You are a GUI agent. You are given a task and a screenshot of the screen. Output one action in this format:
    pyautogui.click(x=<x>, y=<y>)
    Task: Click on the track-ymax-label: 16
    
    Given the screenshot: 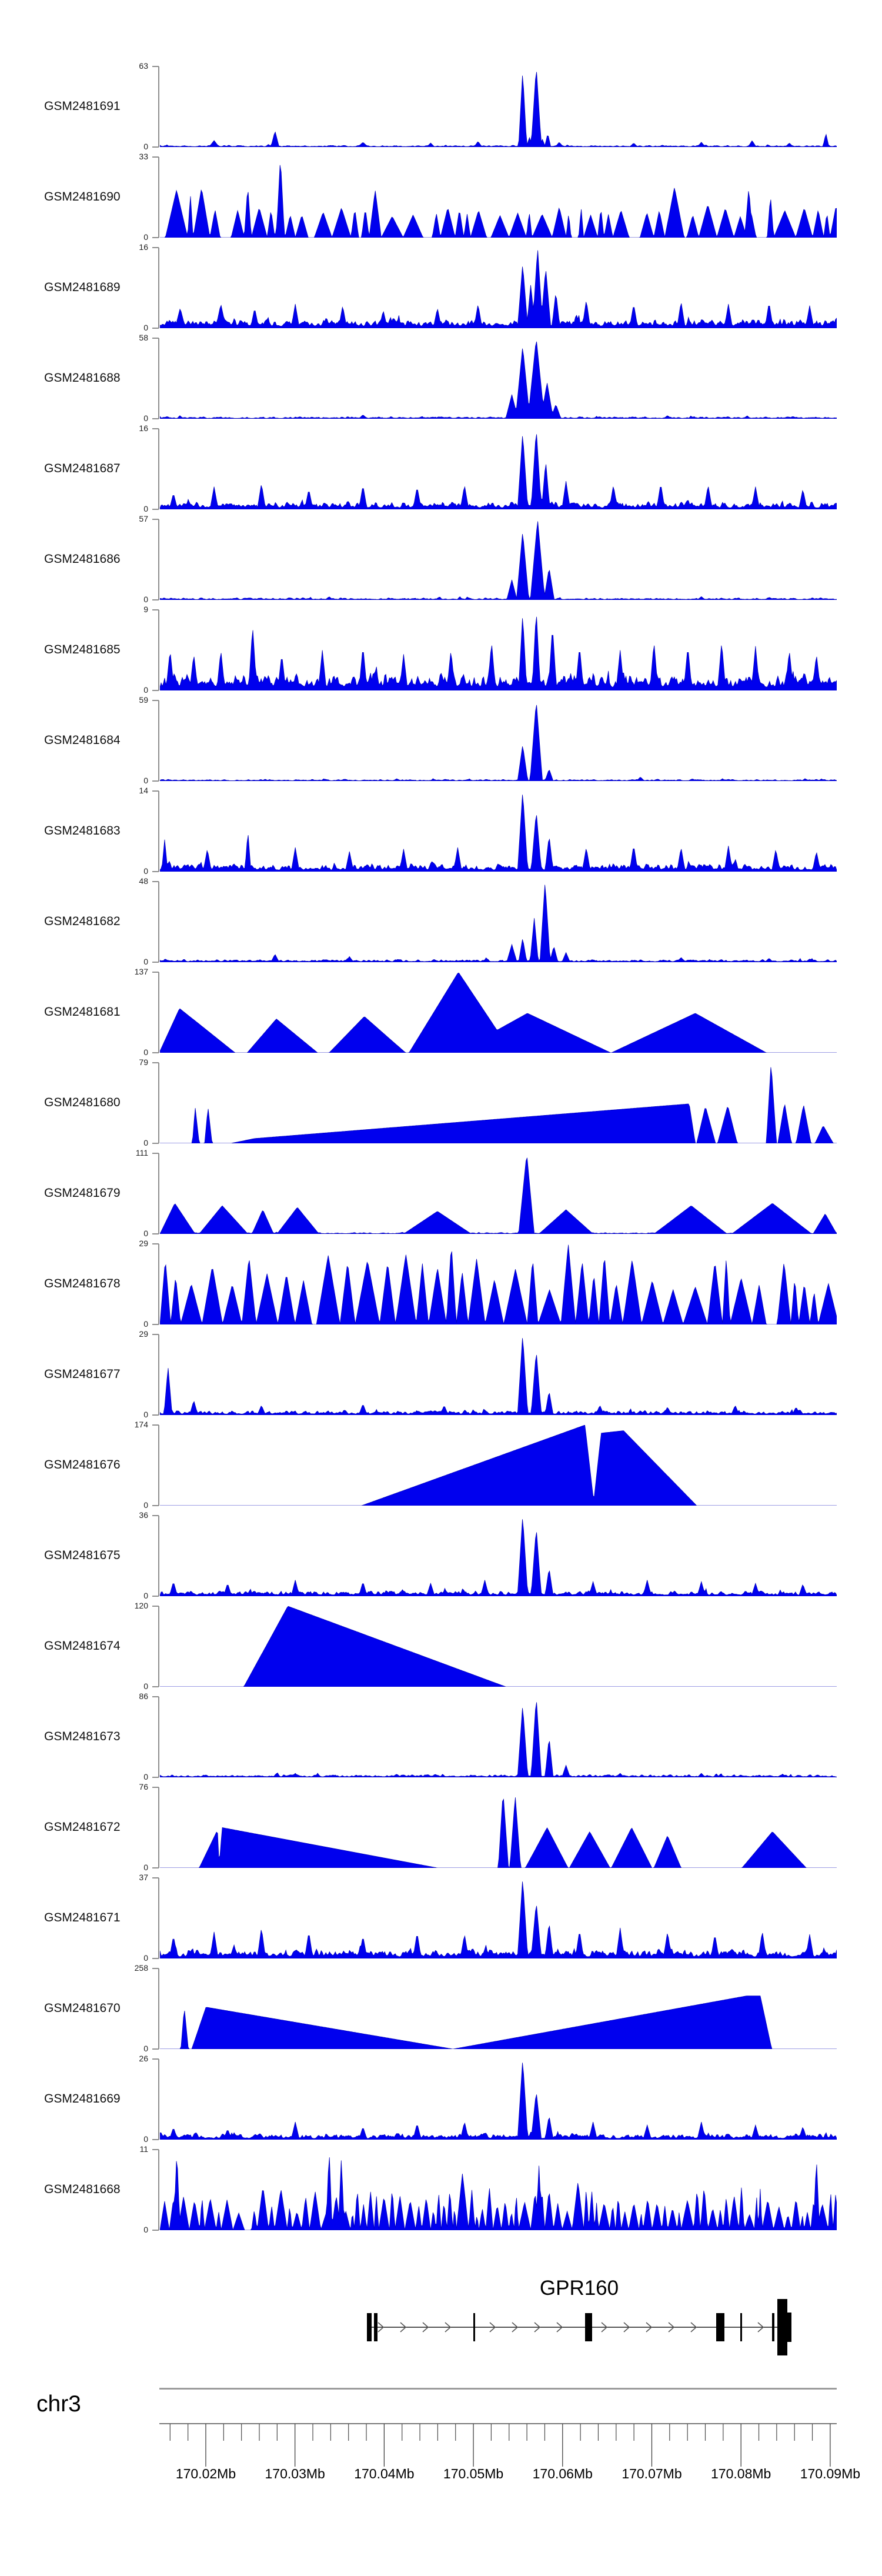 What is the action you would take?
    pyautogui.click(x=143, y=428)
    